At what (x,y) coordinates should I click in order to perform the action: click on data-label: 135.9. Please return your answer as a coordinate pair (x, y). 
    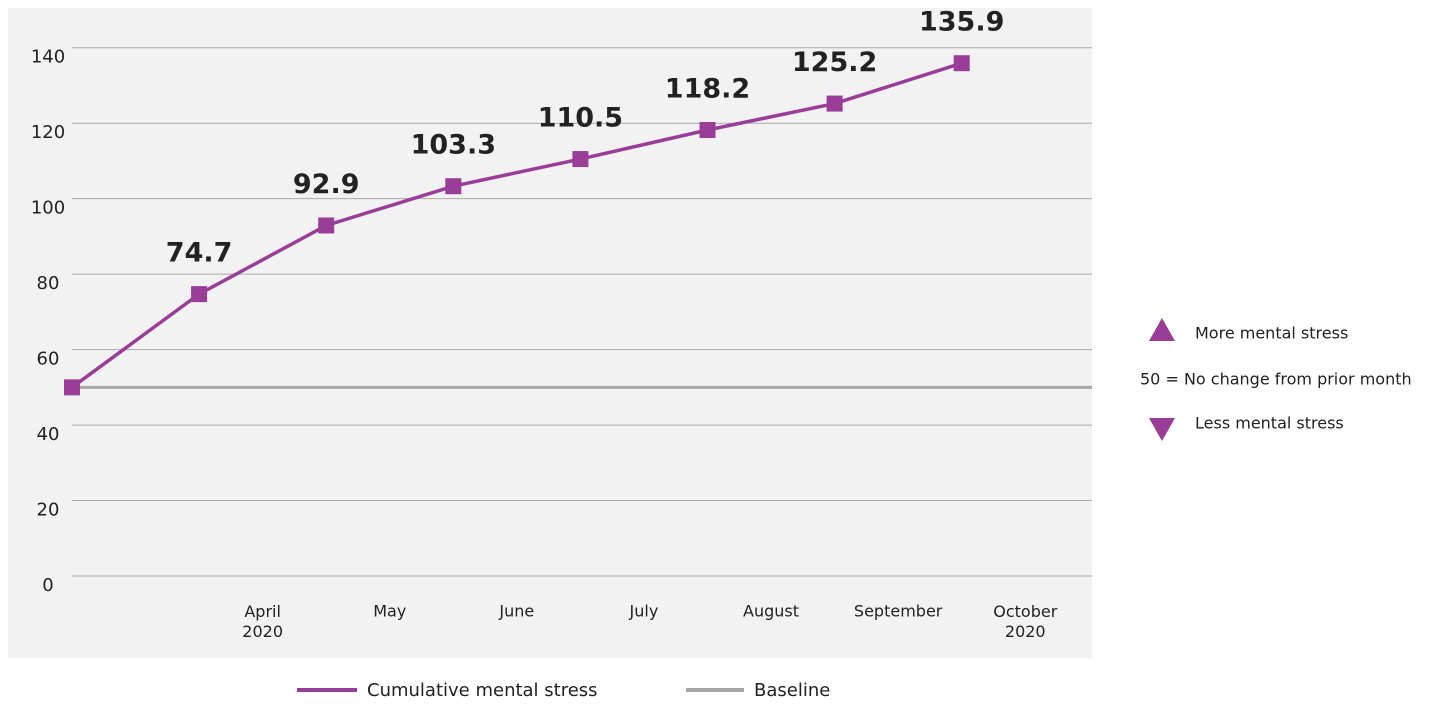
    Looking at the image, I should click on (961, 22).